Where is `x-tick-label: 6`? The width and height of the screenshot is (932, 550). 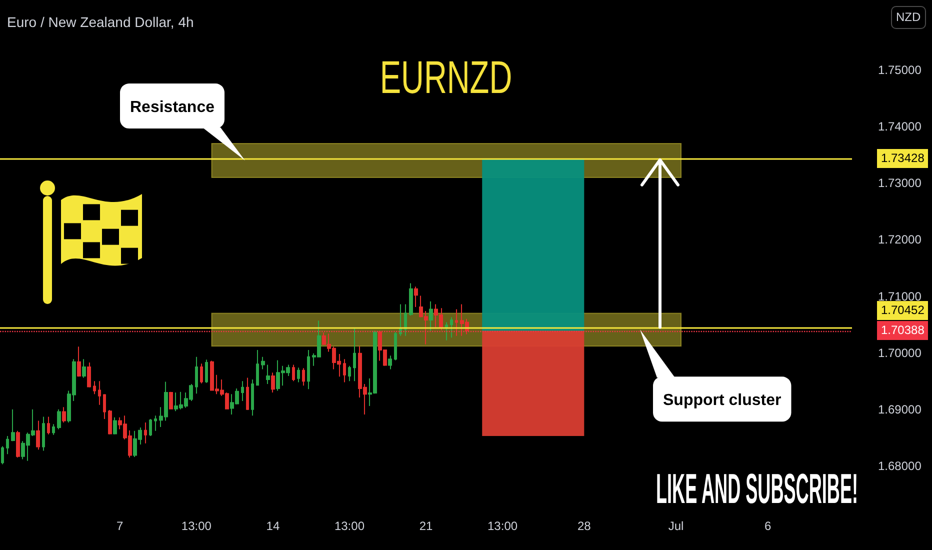 x-tick-label: 6 is located at coordinates (768, 526).